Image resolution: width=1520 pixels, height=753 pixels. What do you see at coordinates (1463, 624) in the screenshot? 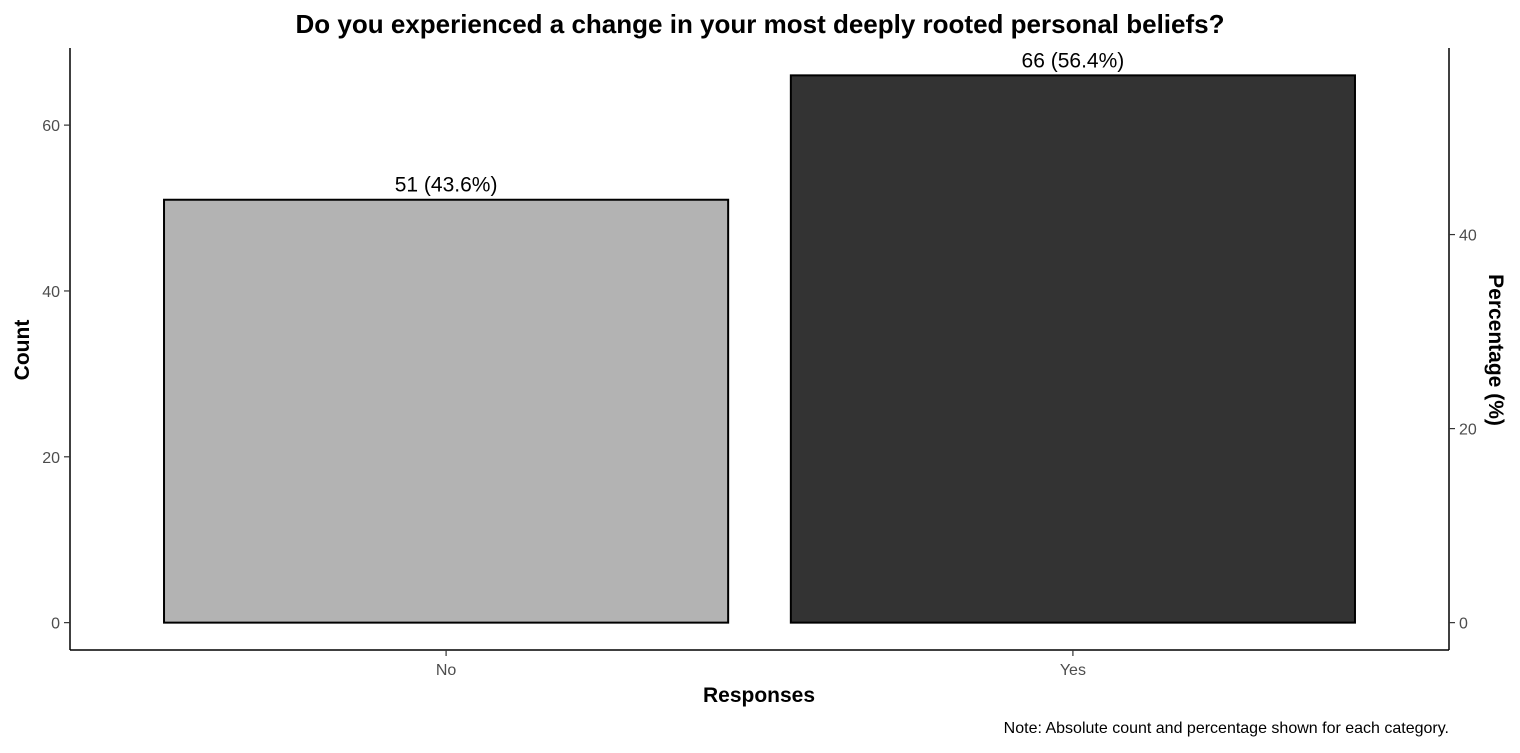
I see `y2-tick-label: 0` at bounding box center [1463, 624].